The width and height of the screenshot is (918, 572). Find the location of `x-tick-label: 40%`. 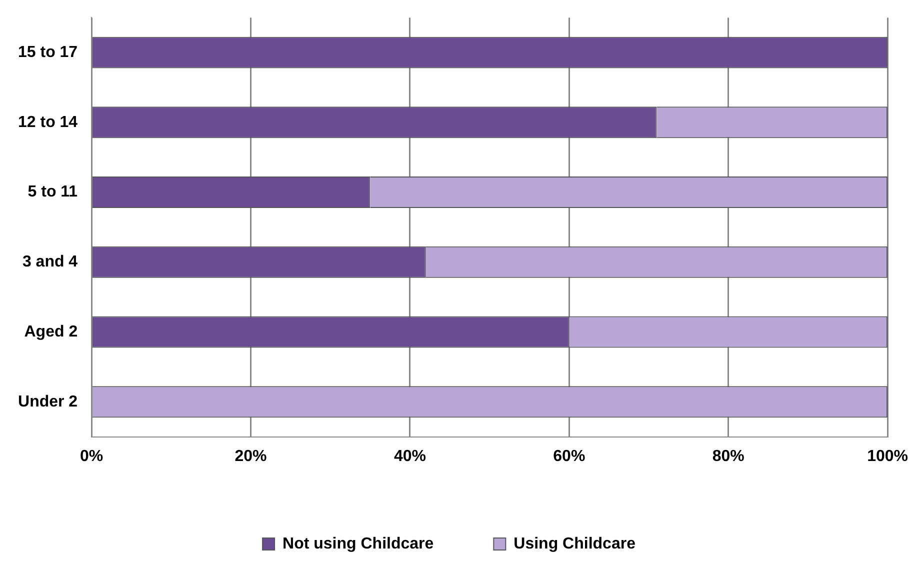

x-tick-label: 40% is located at coordinates (410, 456).